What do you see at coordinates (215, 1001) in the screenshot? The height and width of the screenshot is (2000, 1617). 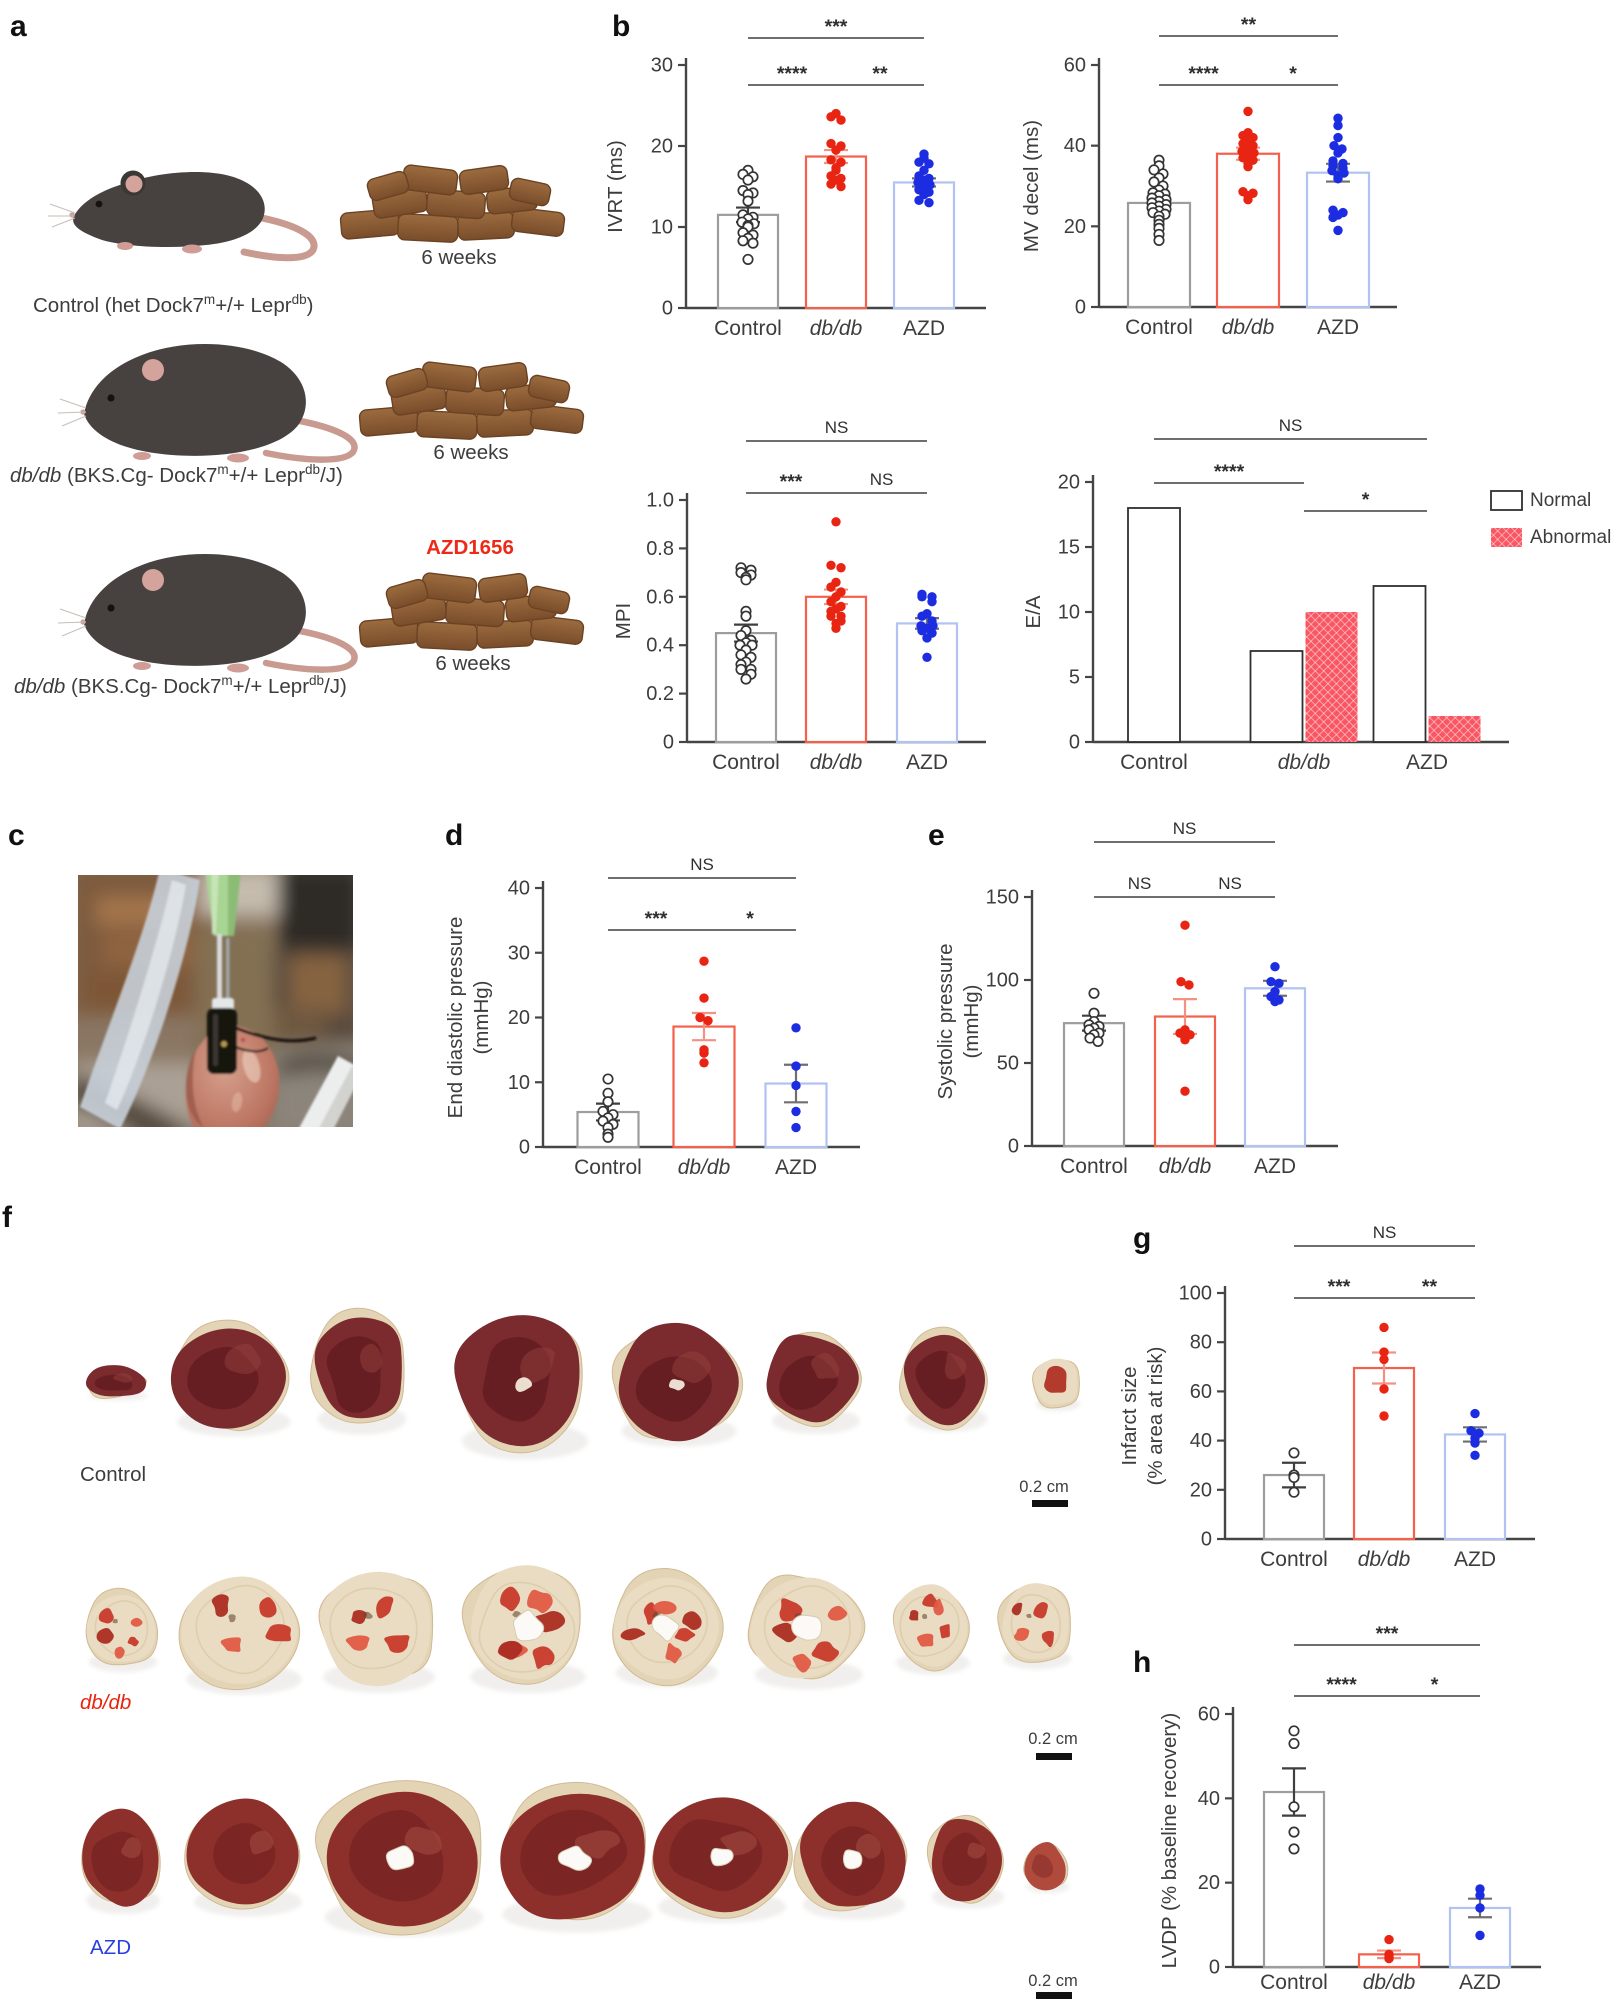 I see `panel-c-photo` at bounding box center [215, 1001].